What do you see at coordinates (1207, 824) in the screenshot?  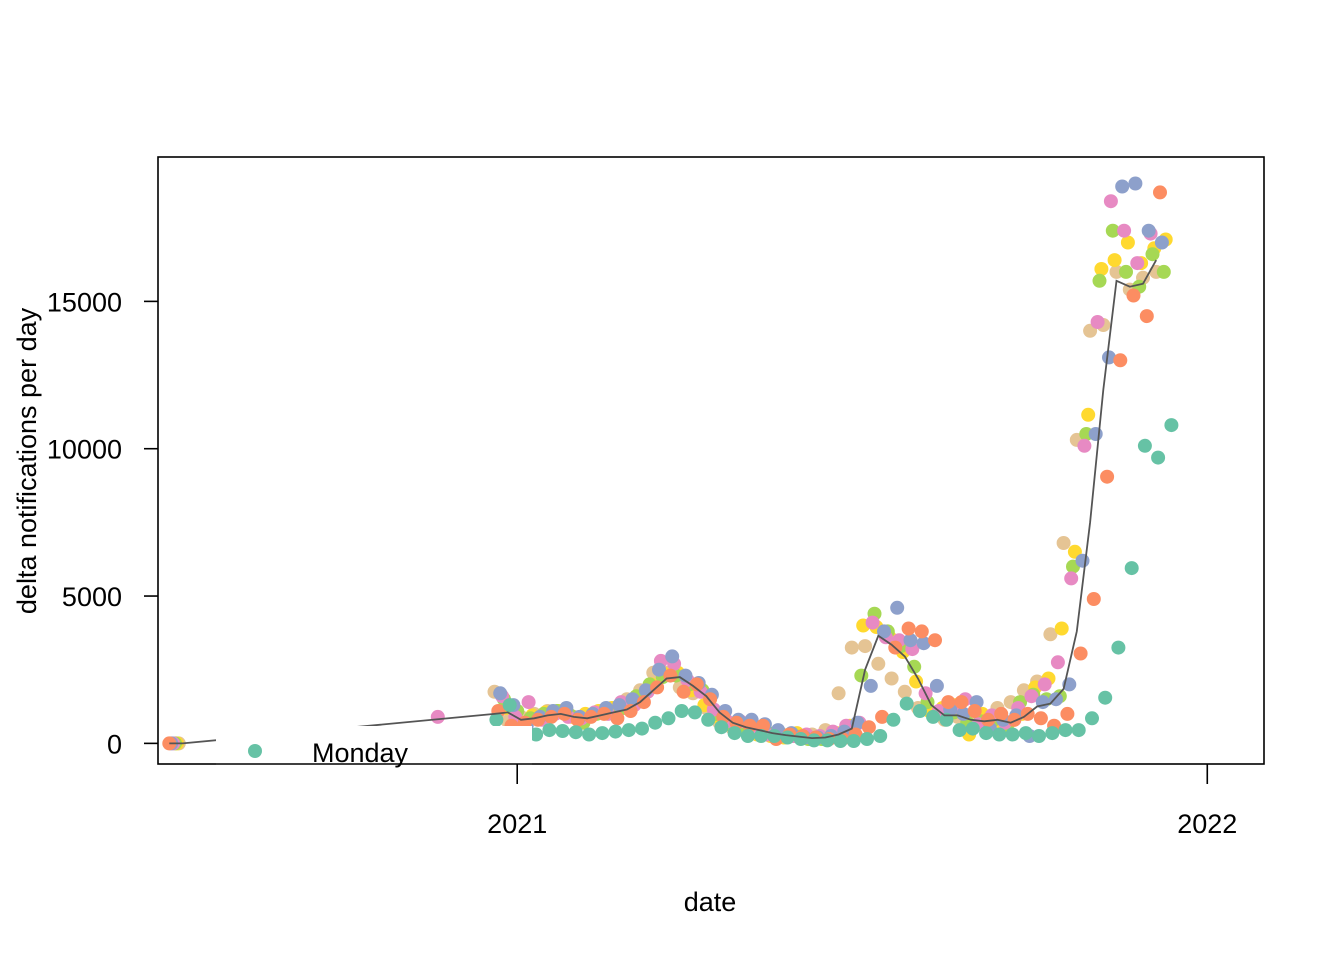 I see `x-tick-label-2: 2022` at bounding box center [1207, 824].